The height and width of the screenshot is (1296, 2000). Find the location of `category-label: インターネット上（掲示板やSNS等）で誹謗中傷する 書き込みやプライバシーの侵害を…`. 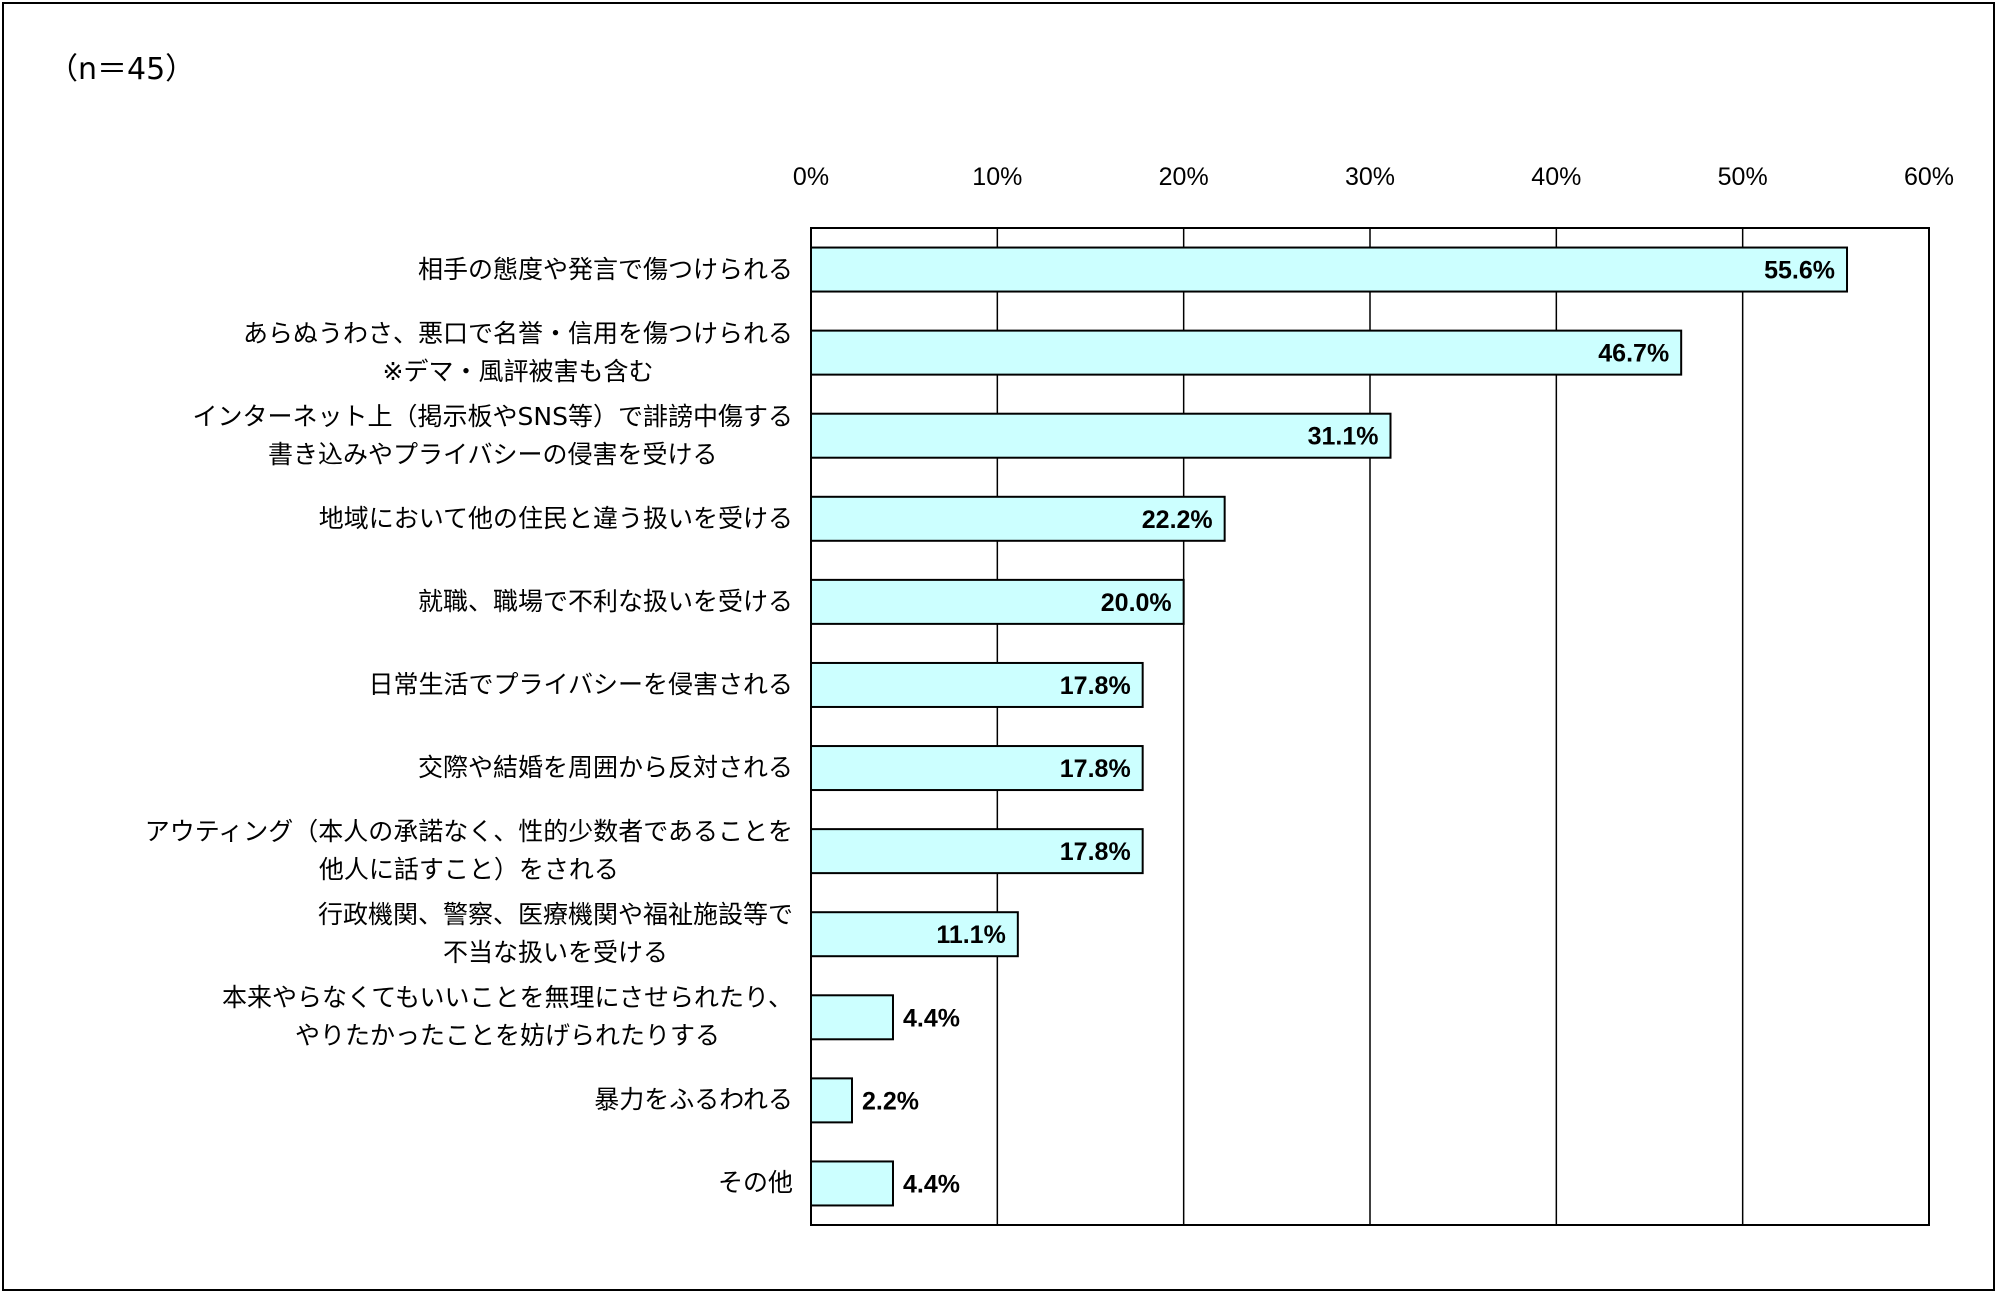

category-label: インターネット上（掲示板やSNS等）で誹謗中傷する 書き込みやプライバシーの侵害を… is located at coordinates (493, 436).